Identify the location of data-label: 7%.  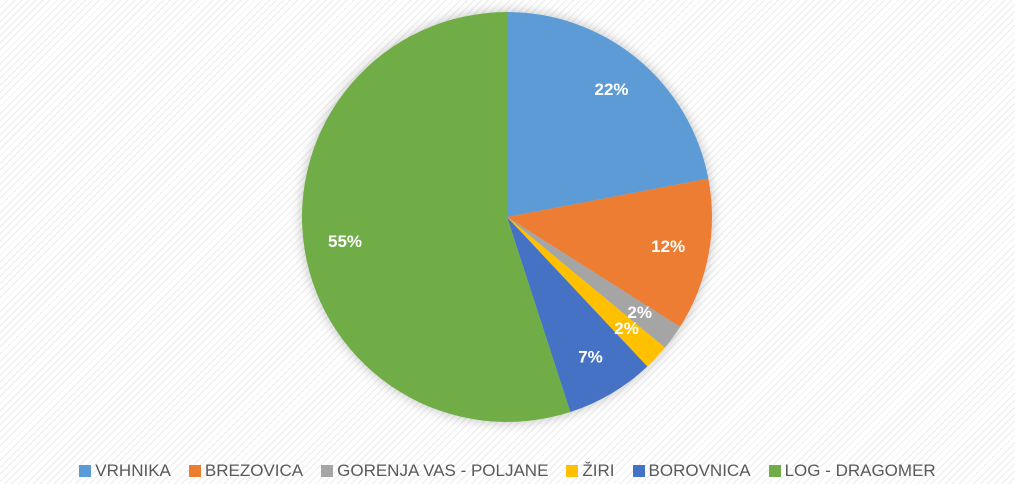
(590, 357).